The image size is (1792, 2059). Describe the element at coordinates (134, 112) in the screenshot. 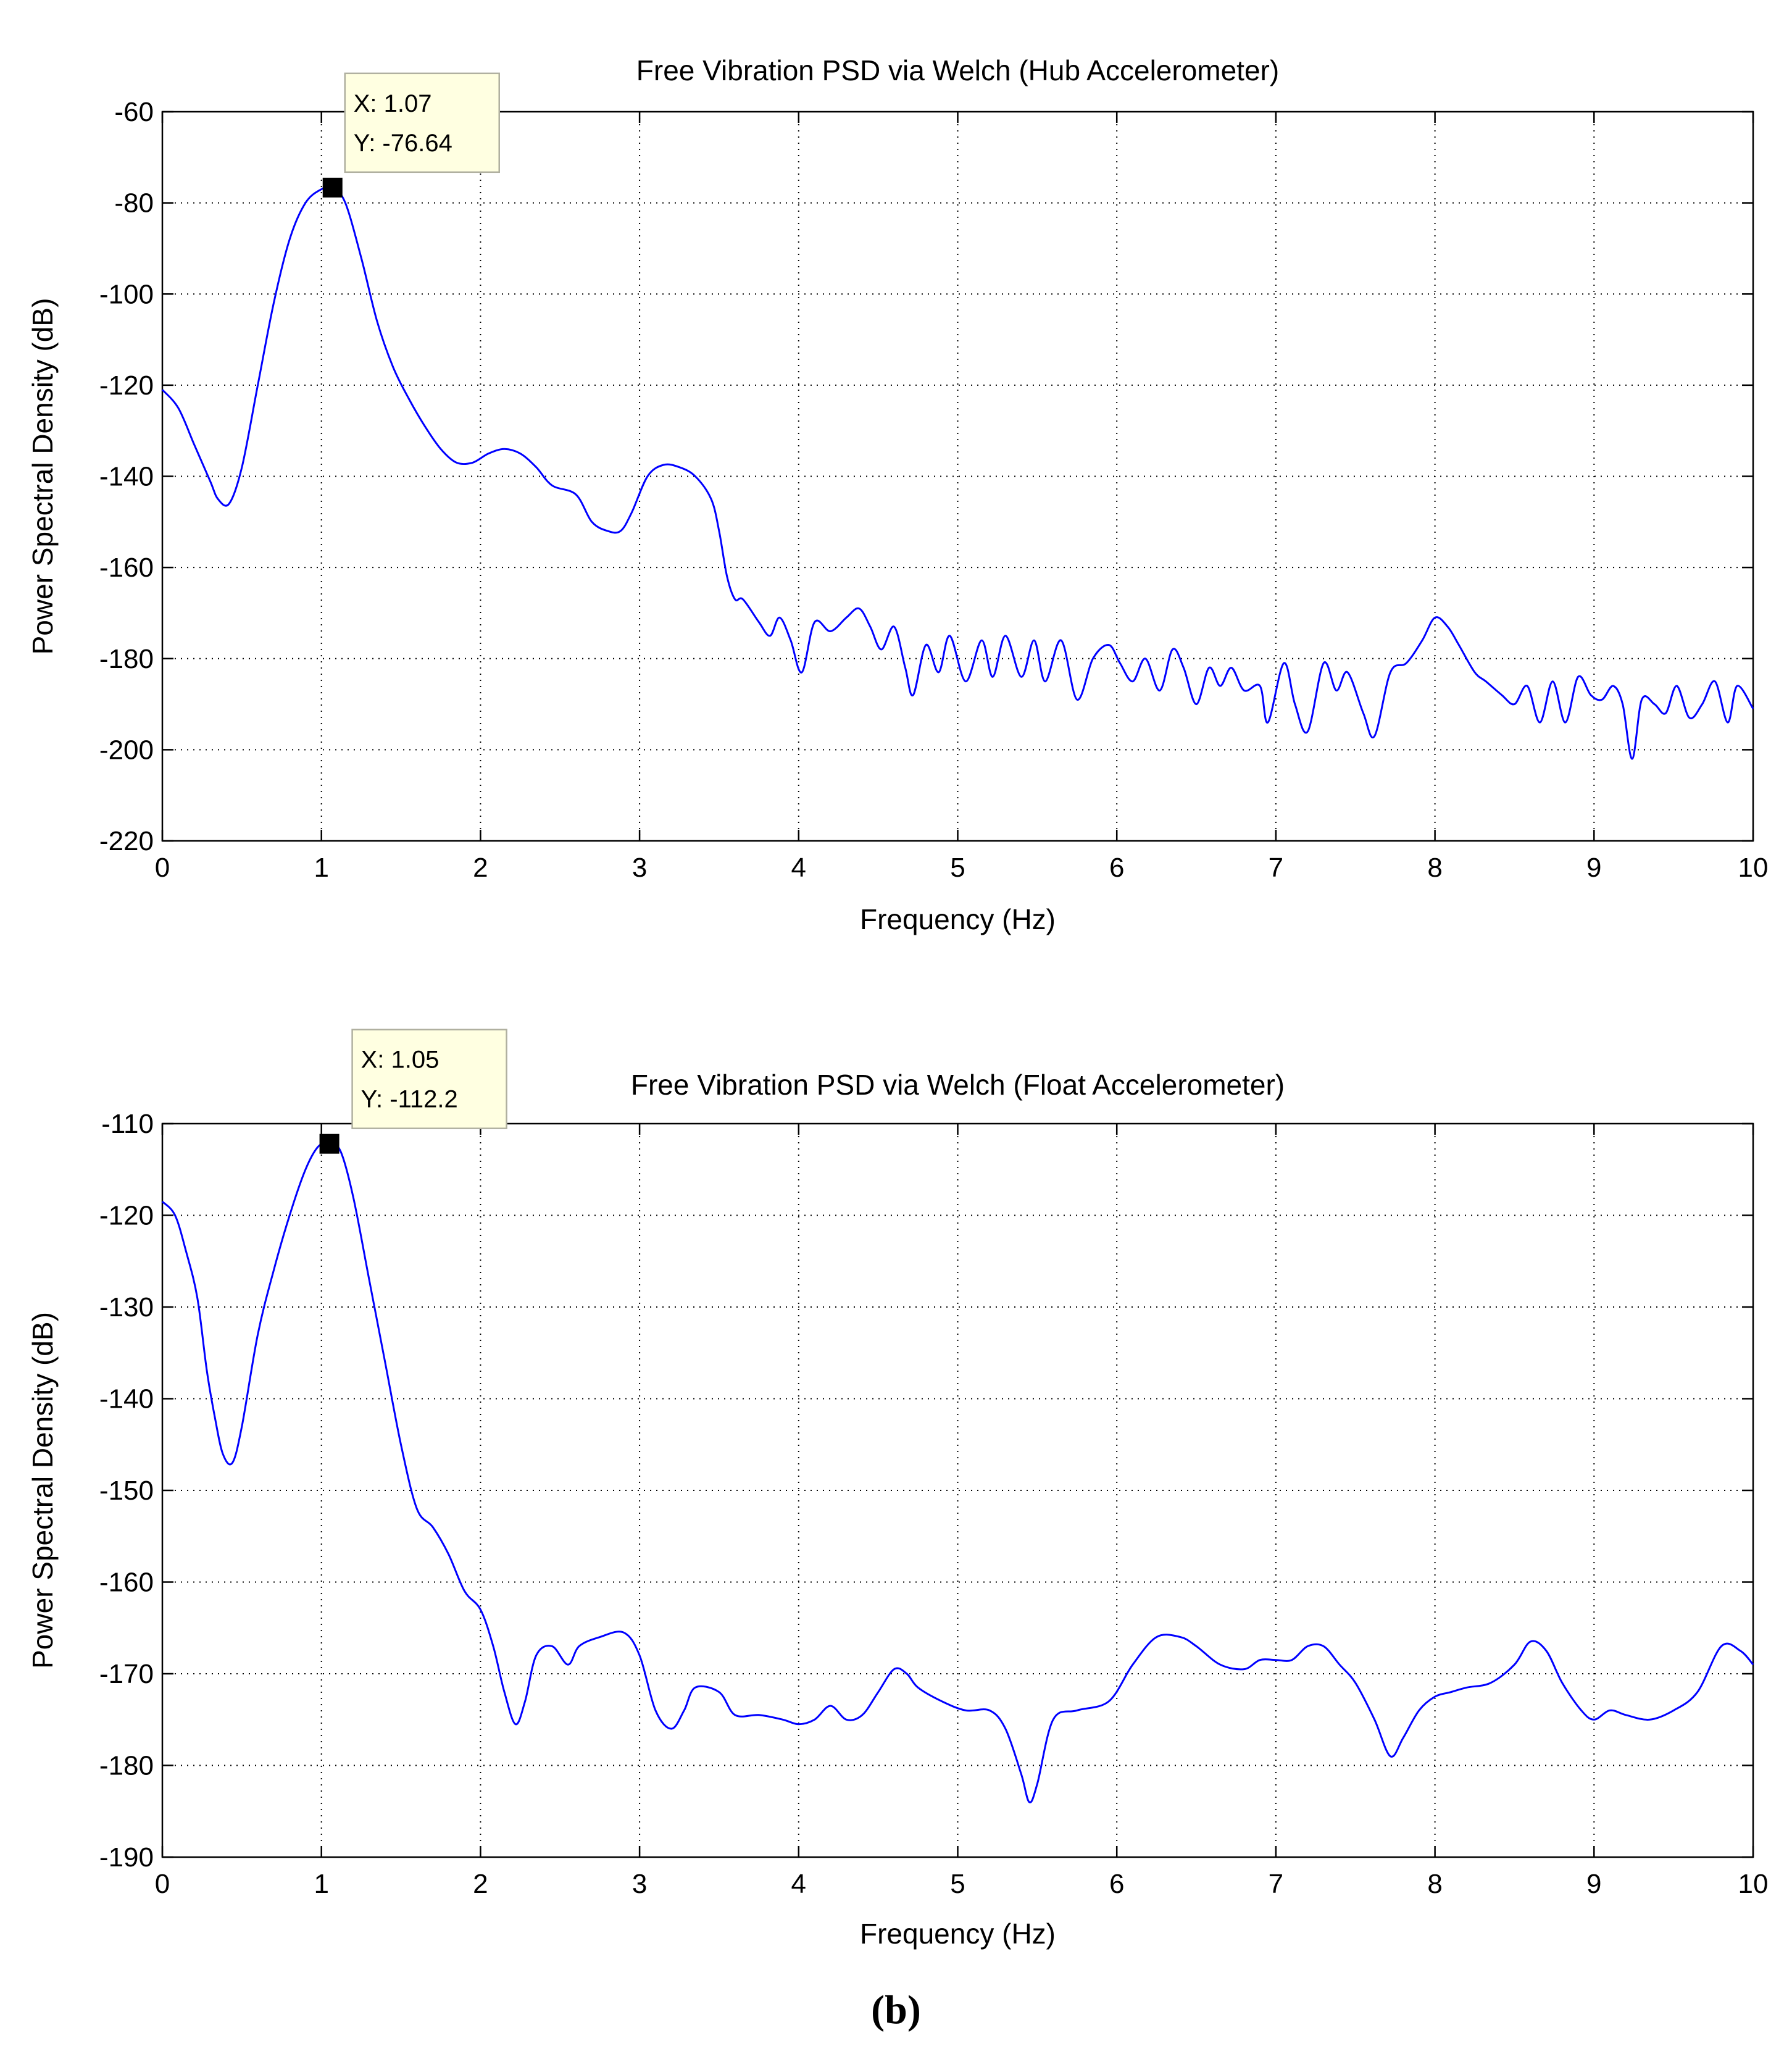

I see `y-tick-label: -60` at that location.